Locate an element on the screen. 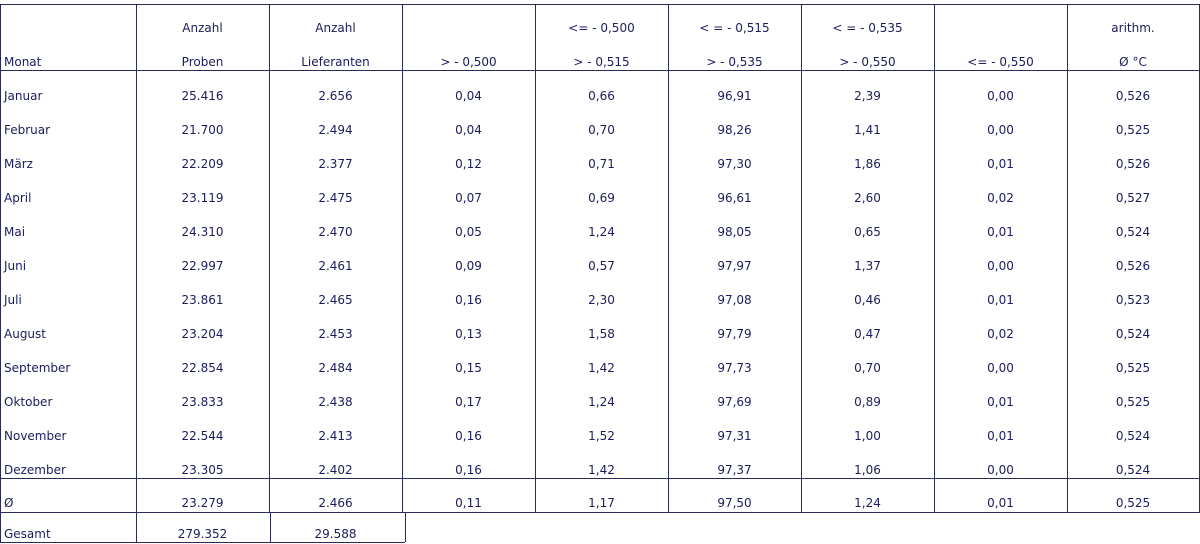 This screenshot has width=1200, height=544. cell: 0,13 is located at coordinates (468, 334).